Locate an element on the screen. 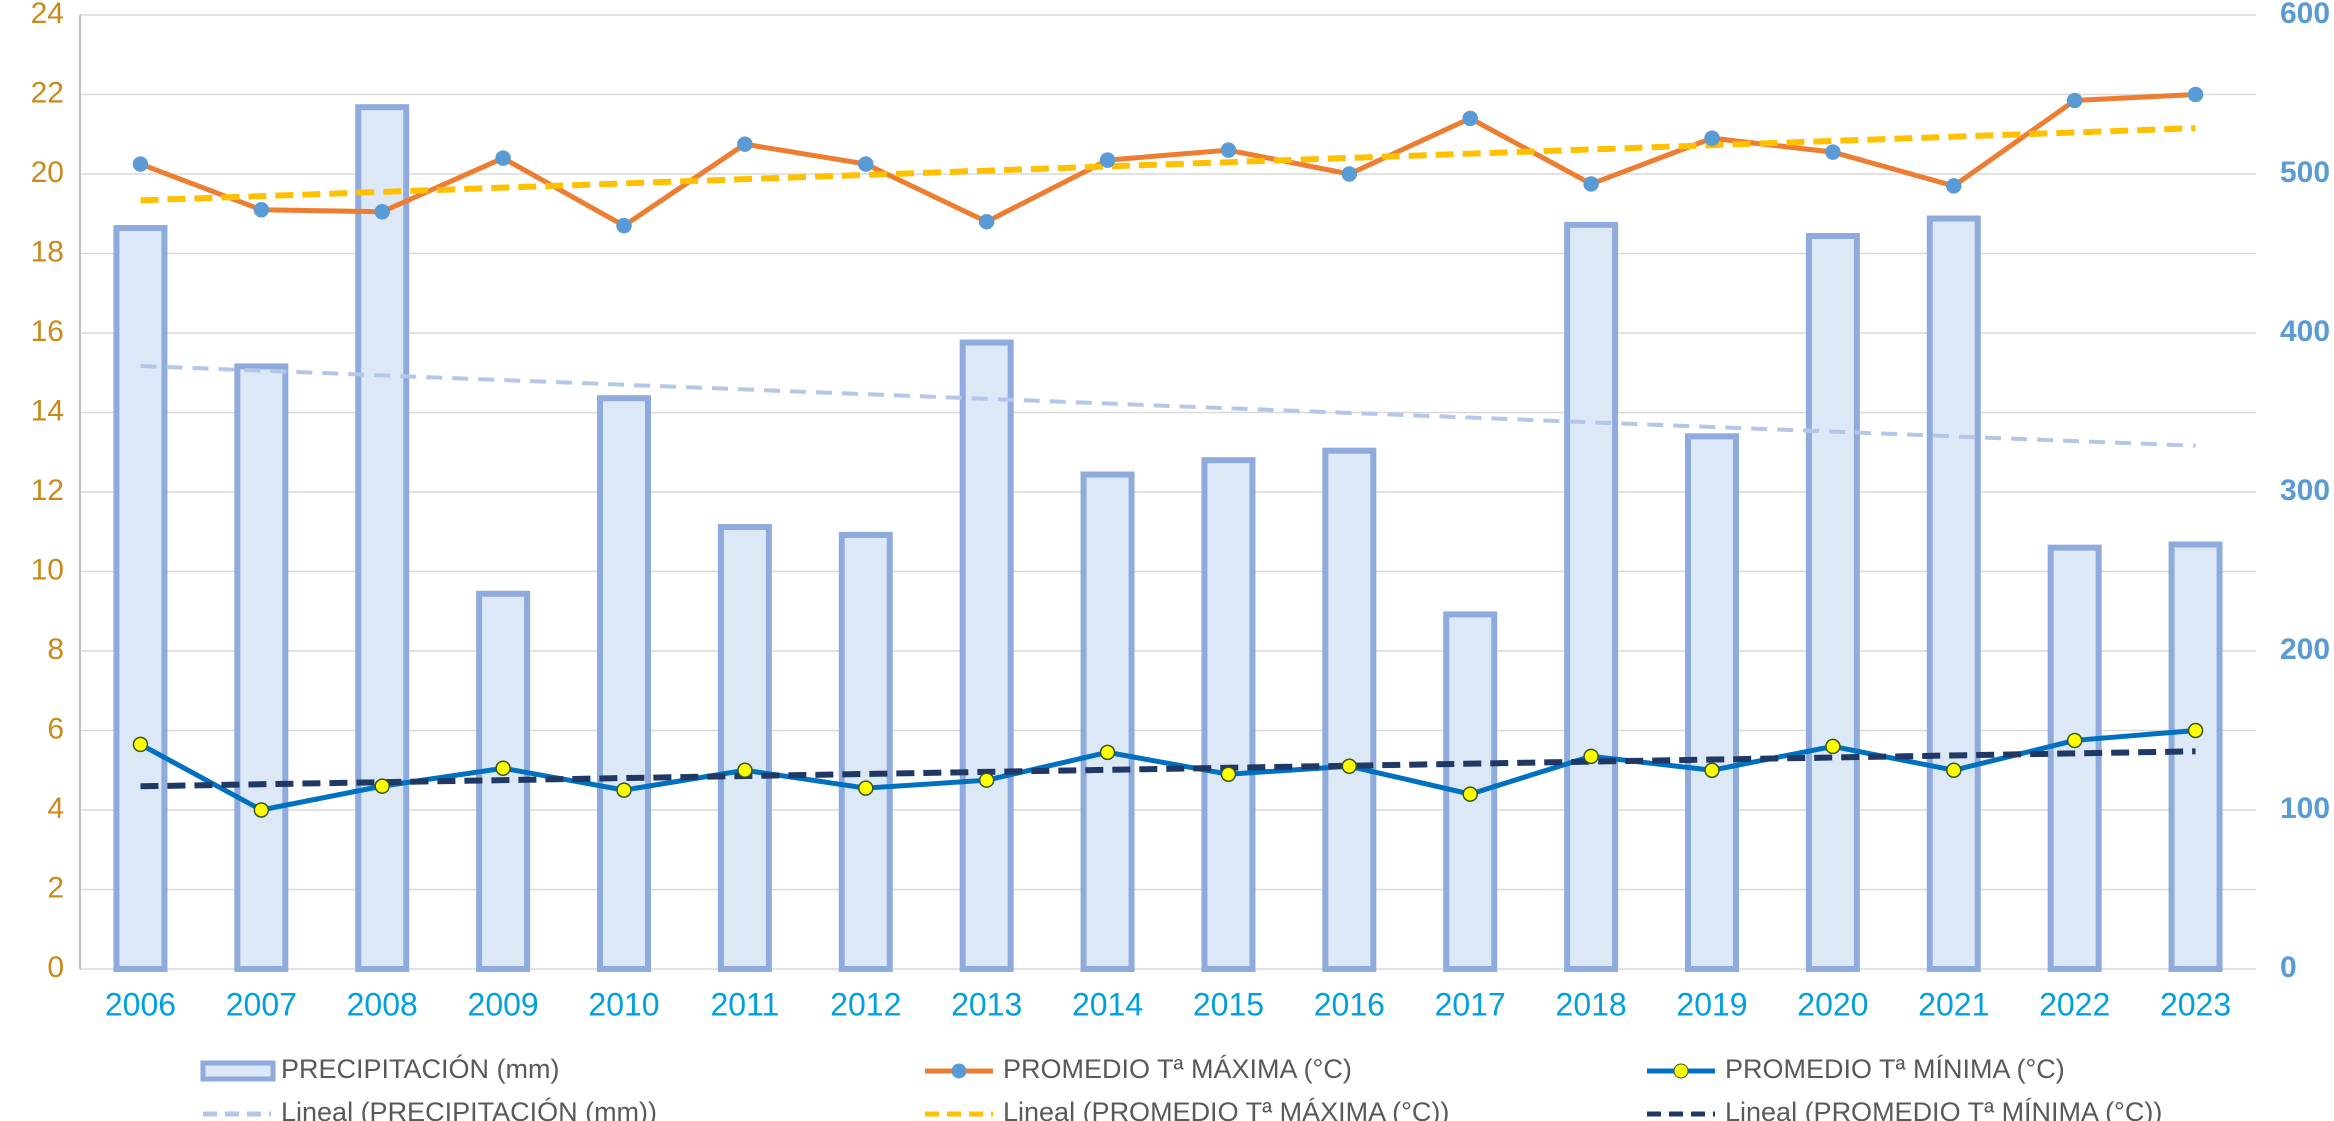 The width and height of the screenshot is (2334, 1121). x-tick-label: 2017 is located at coordinates (1470, 1004).